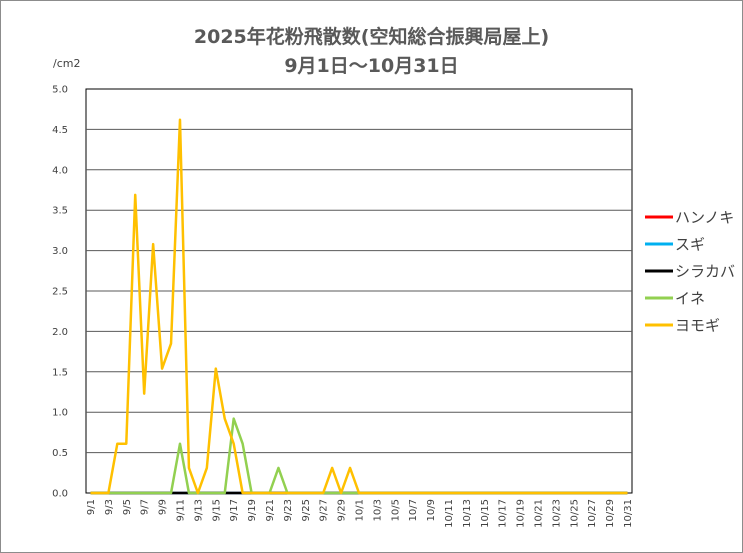 This screenshot has width=743, height=553. Describe the element at coordinates (252, 510) in the screenshot. I see `x-tick-label: 9/19` at that location.